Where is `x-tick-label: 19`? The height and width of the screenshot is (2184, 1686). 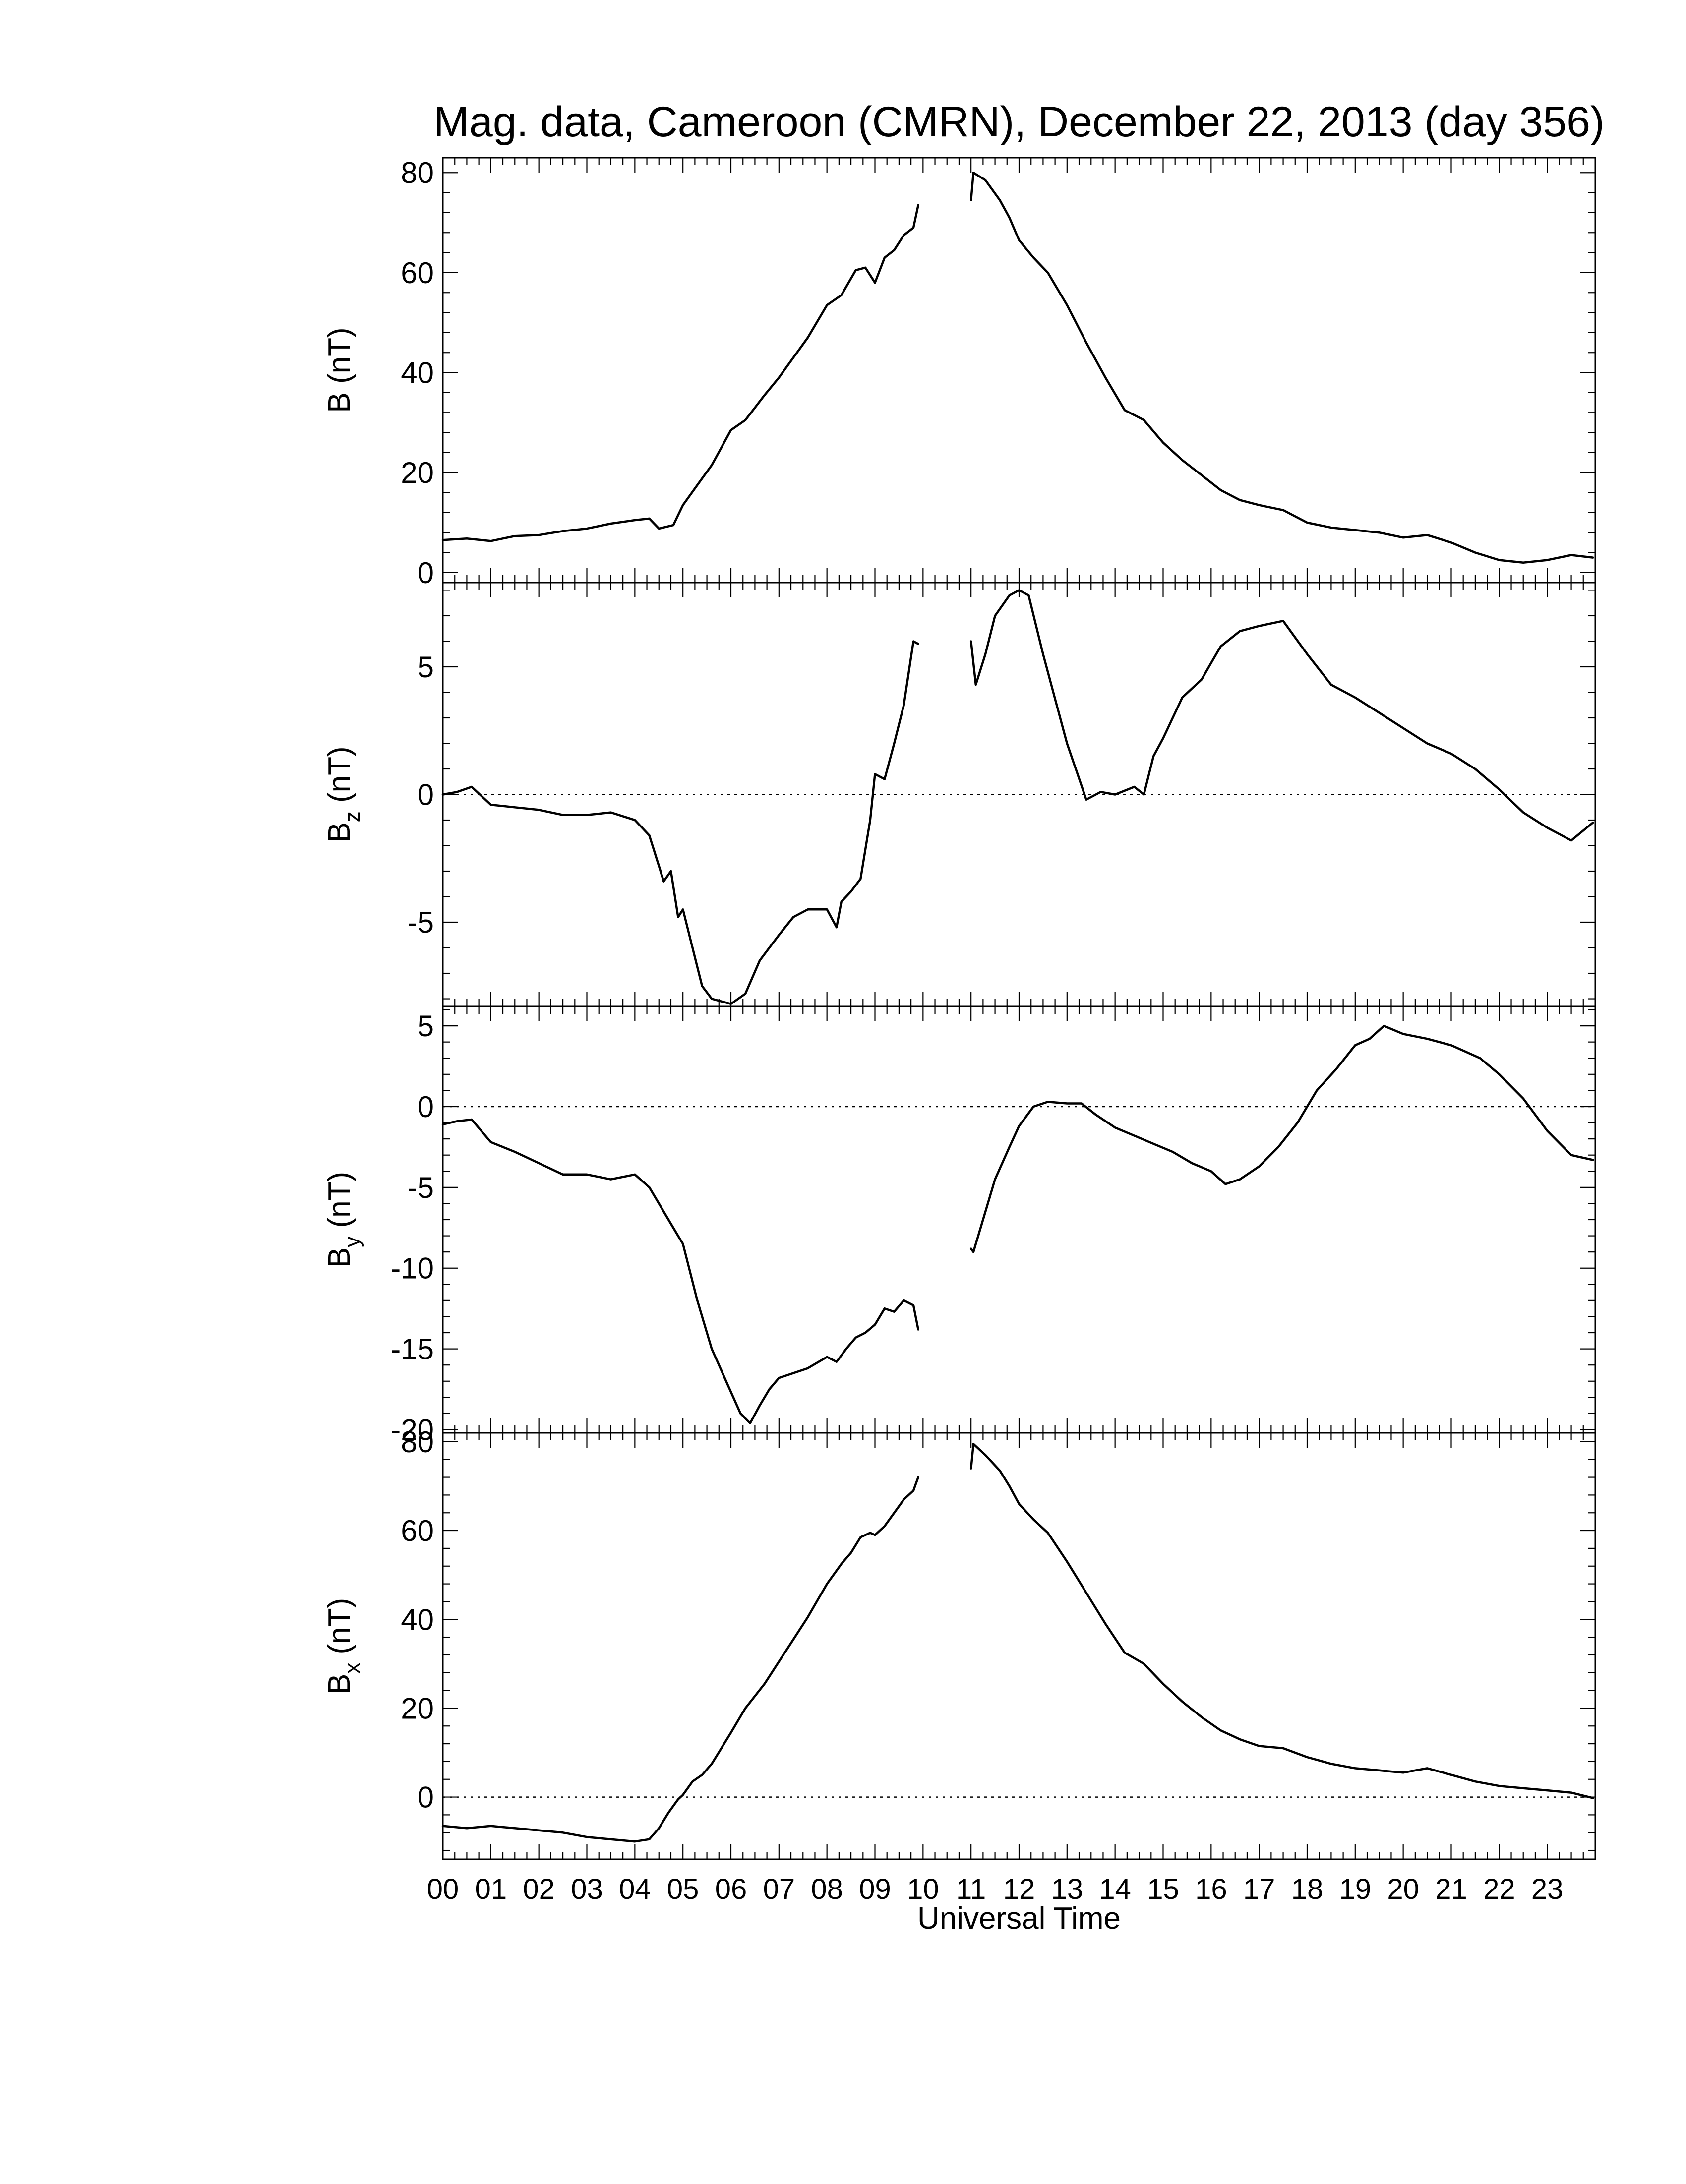 x-tick-label: 19 is located at coordinates (1356, 1889).